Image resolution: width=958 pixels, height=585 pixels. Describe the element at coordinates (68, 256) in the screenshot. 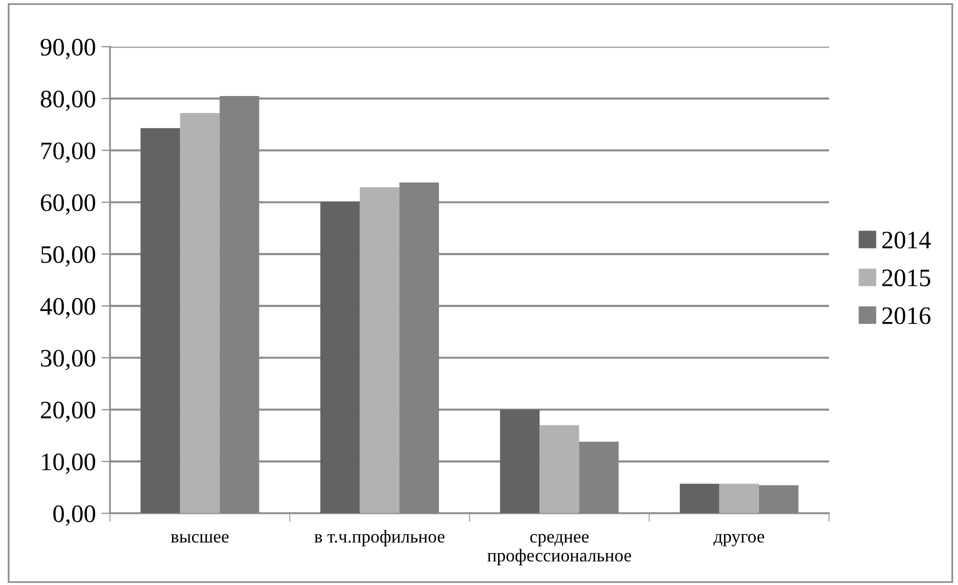

I see `y-tick-label: 50,00` at that location.